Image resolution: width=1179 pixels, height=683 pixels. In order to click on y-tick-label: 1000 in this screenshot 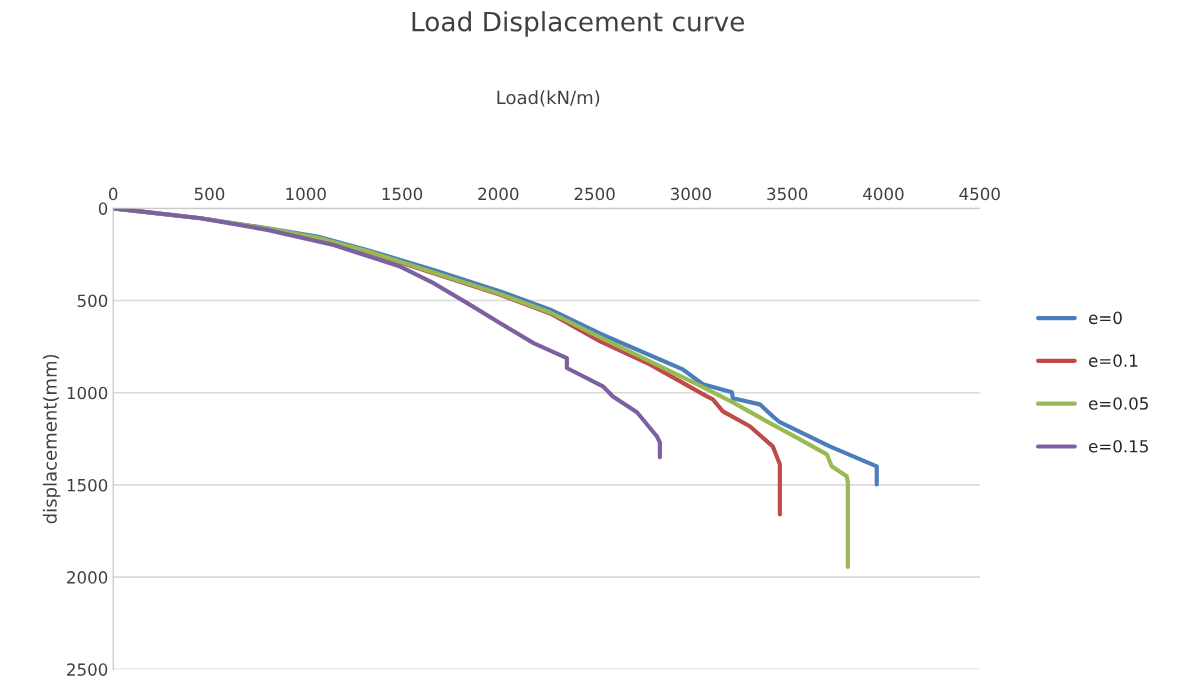, I will do `click(87, 393)`.